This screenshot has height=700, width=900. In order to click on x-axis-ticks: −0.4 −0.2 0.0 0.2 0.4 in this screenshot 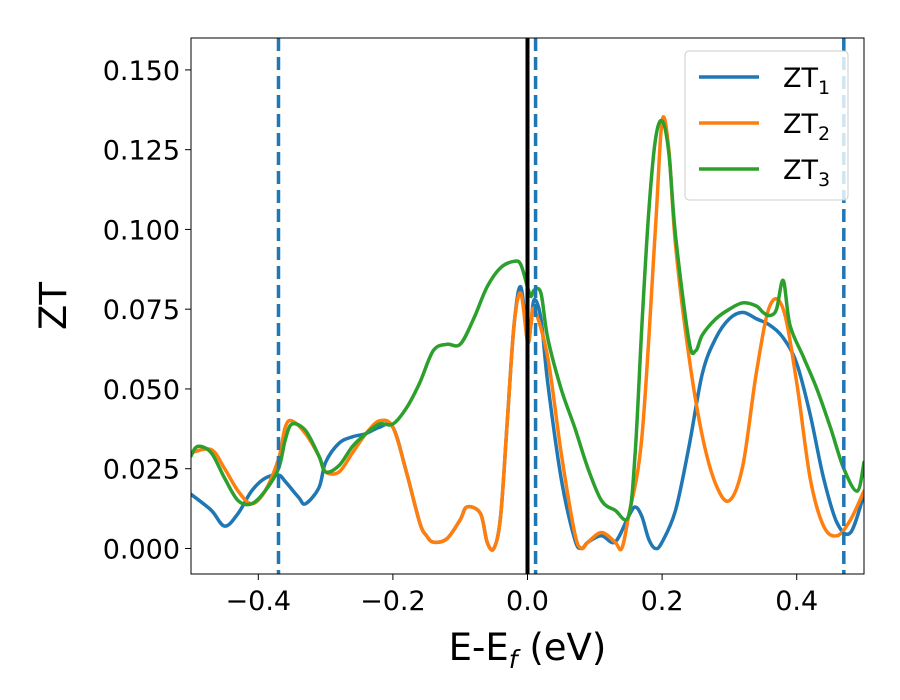, I will do `click(522, 595)`.